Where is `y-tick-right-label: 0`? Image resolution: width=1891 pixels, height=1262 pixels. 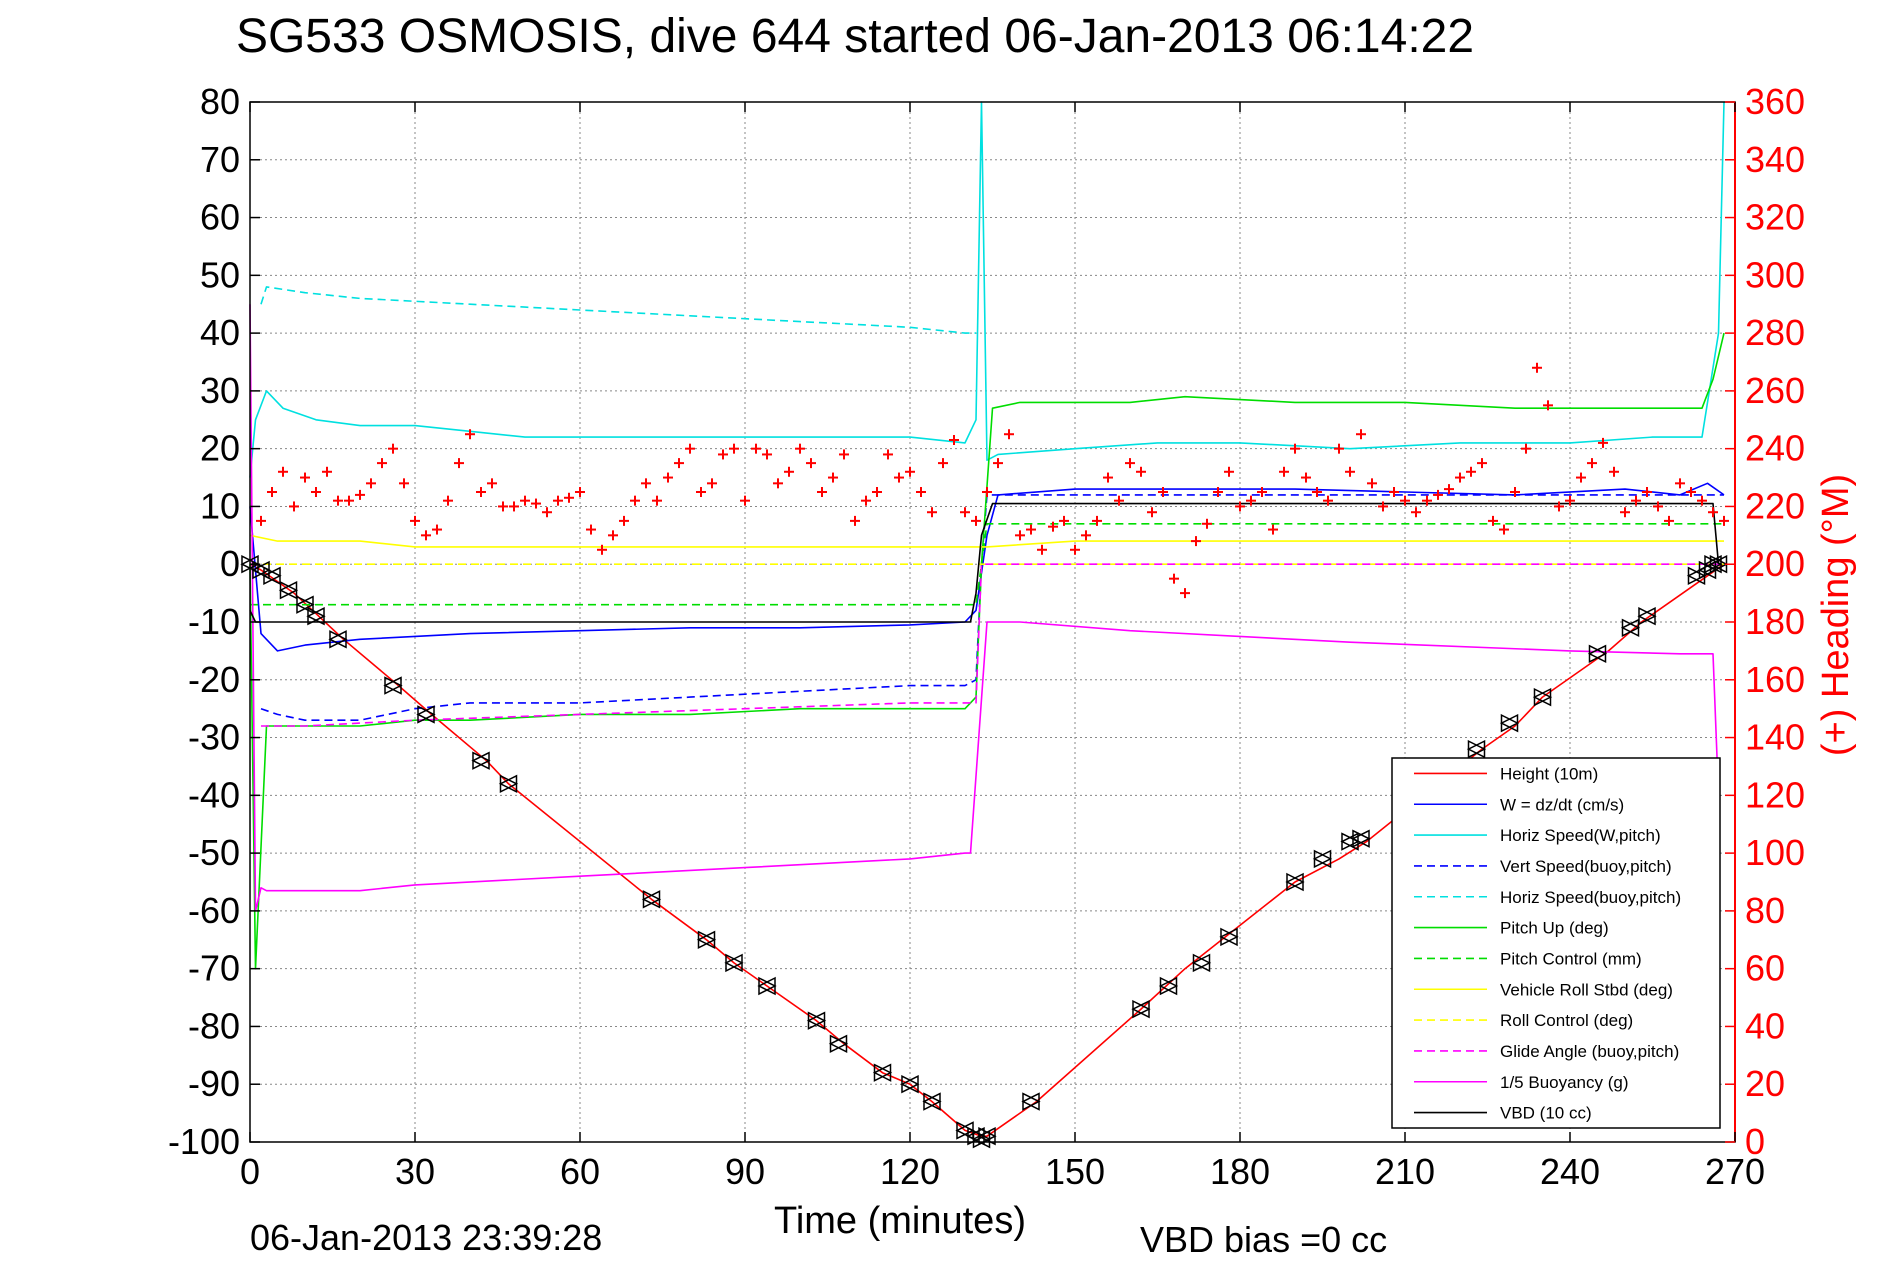 y-tick-right-label: 0 is located at coordinates (1755, 1141).